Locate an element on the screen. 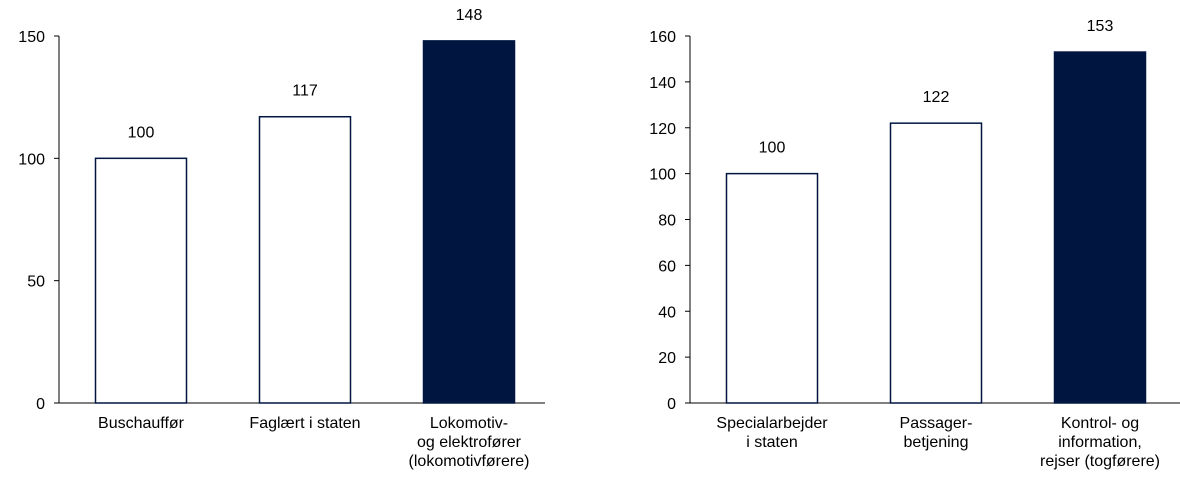 The image size is (1180, 484). x-category-label: Lokomotiv- is located at coordinates (469, 423).